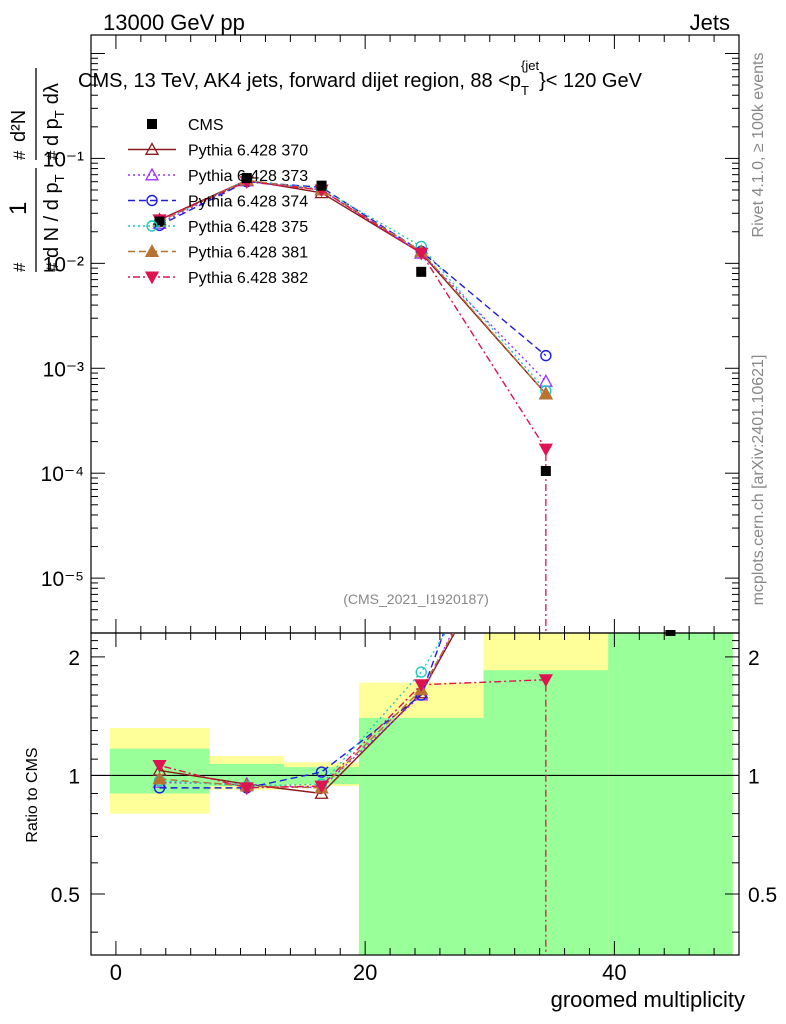 The width and height of the screenshot is (786, 1024). What do you see at coordinates (754, 658) in the screenshot?
I see `ratio-tick-label-right-2: 2` at bounding box center [754, 658].